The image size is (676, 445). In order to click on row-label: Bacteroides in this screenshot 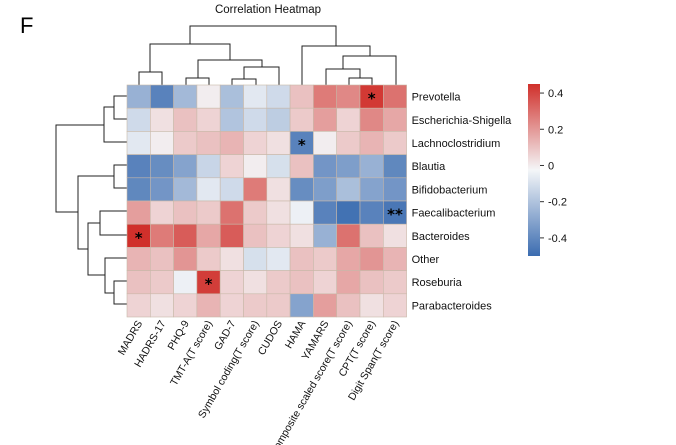, I will do `click(441, 237)`.